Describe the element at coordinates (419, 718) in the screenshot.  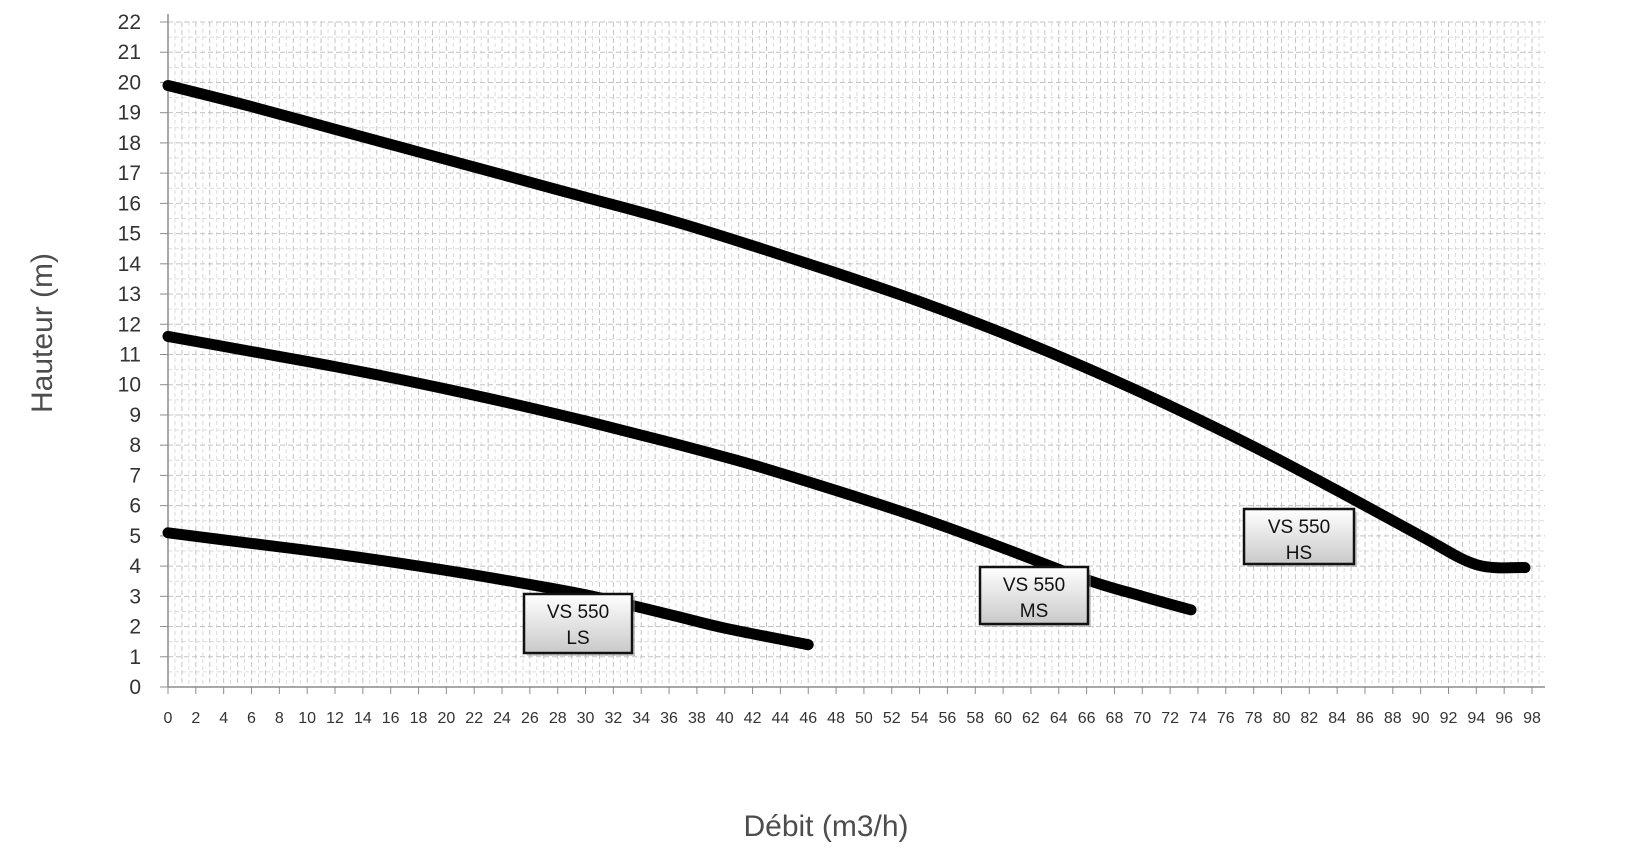
I see `x-tick-label: 18` at that location.